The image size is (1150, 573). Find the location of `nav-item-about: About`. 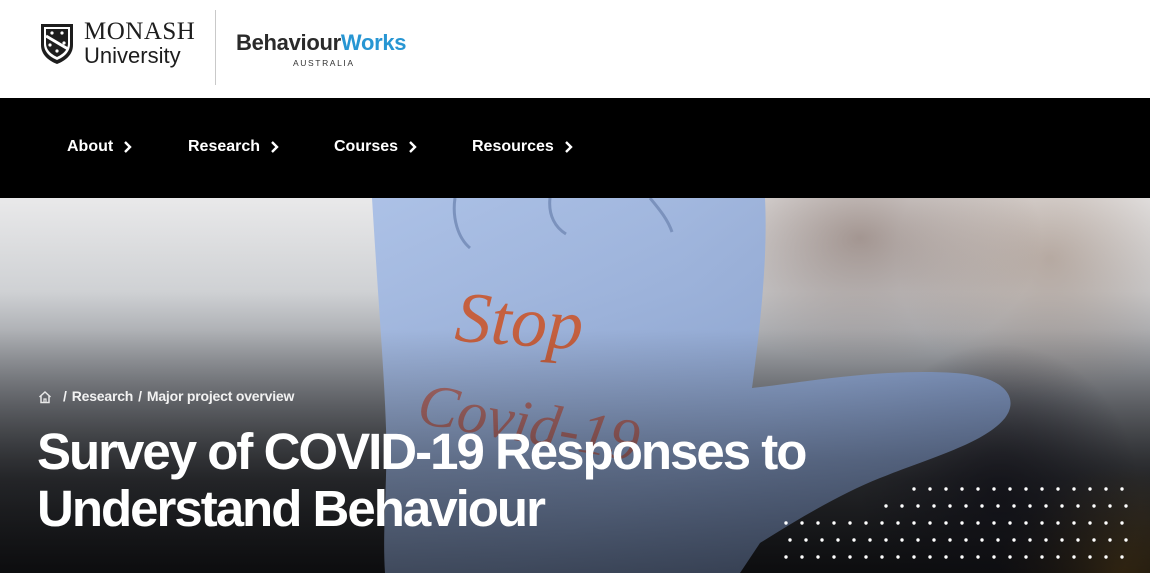

nav-item-about: About is located at coordinates (99, 147).